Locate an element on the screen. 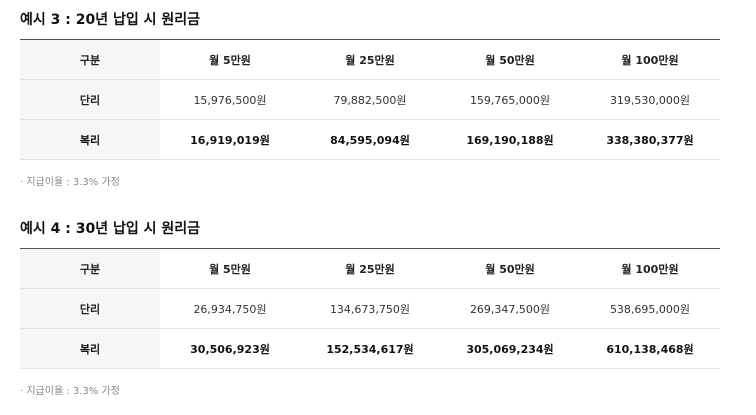 The height and width of the screenshot is (415, 756). table-cell: 319,530,000원 is located at coordinates (650, 99).